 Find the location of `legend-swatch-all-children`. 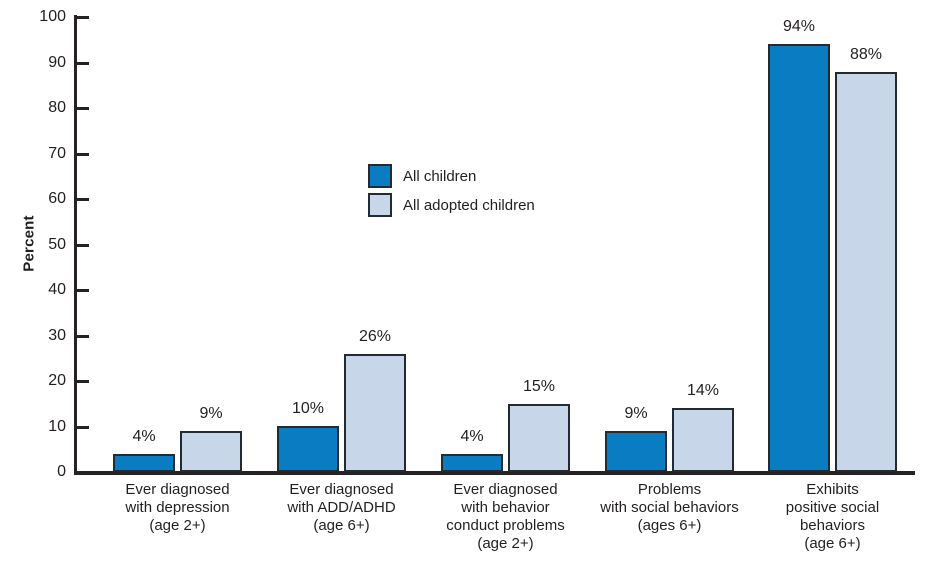

legend-swatch-all-children is located at coordinates (380, 176).